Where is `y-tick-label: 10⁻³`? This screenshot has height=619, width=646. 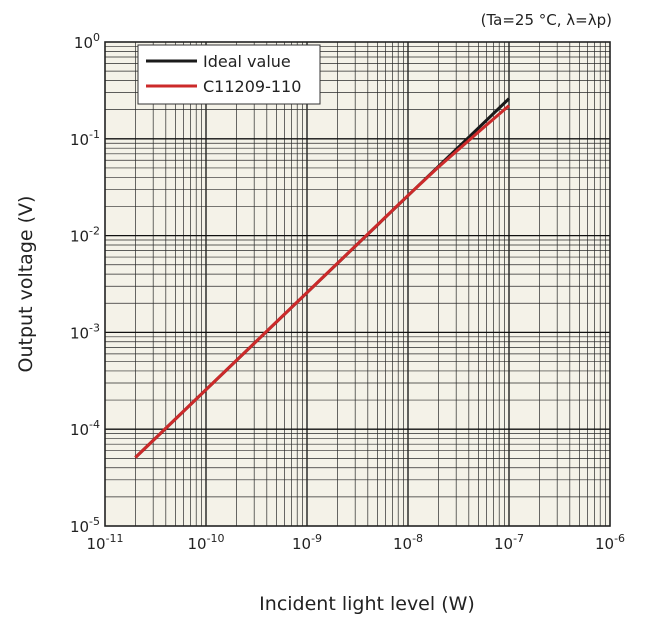 y-tick-label: 10⁻³ is located at coordinates (85, 331).